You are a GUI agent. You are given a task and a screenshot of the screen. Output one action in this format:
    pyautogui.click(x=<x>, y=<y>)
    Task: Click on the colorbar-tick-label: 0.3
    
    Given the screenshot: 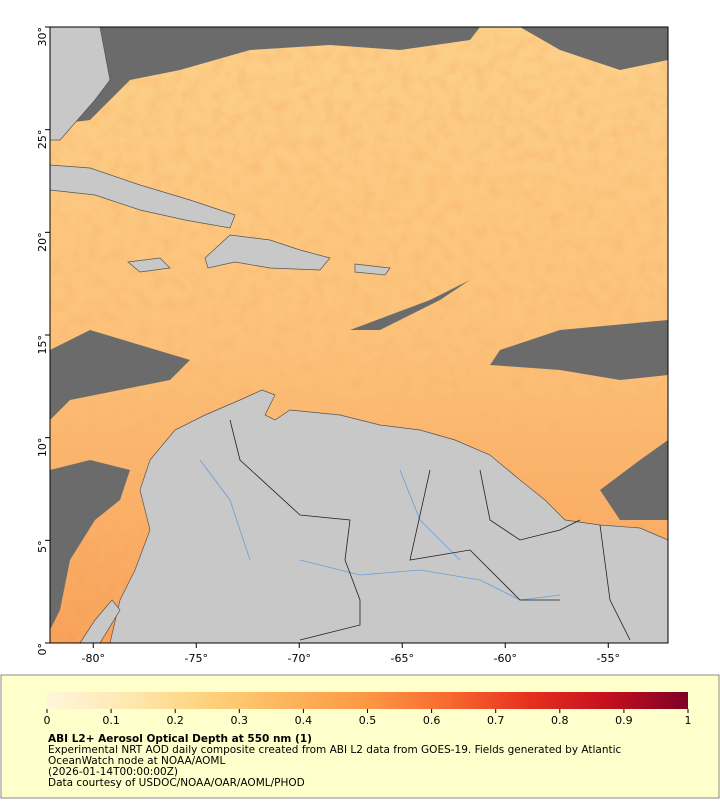 What is the action you would take?
    pyautogui.click(x=240, y=720)
    